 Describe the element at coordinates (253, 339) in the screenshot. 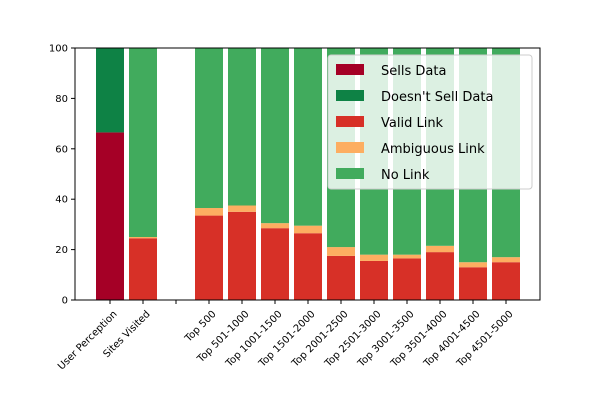

I see `x-tick-label: Top 1001-1500` at that location.